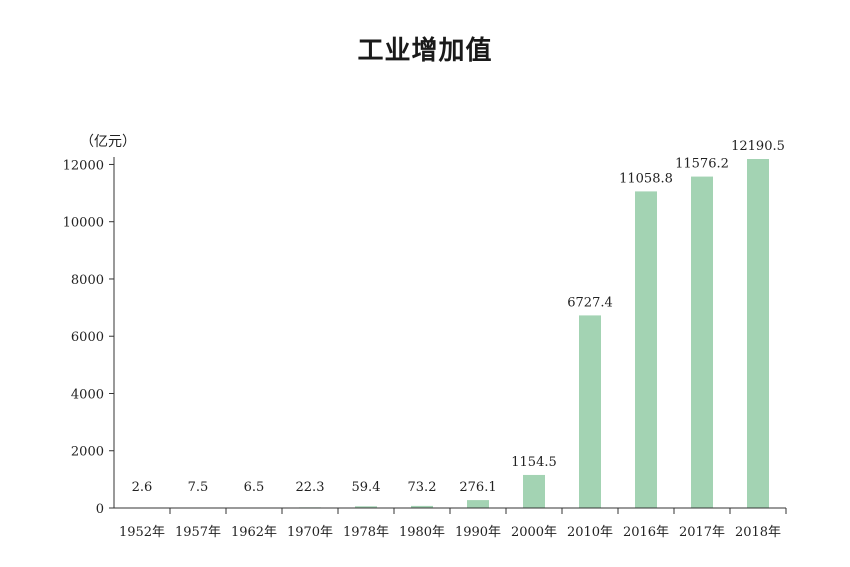 This screenshot has width=850, height=567. I want to click on bar-value-label: 22.3, so click(310, 487).